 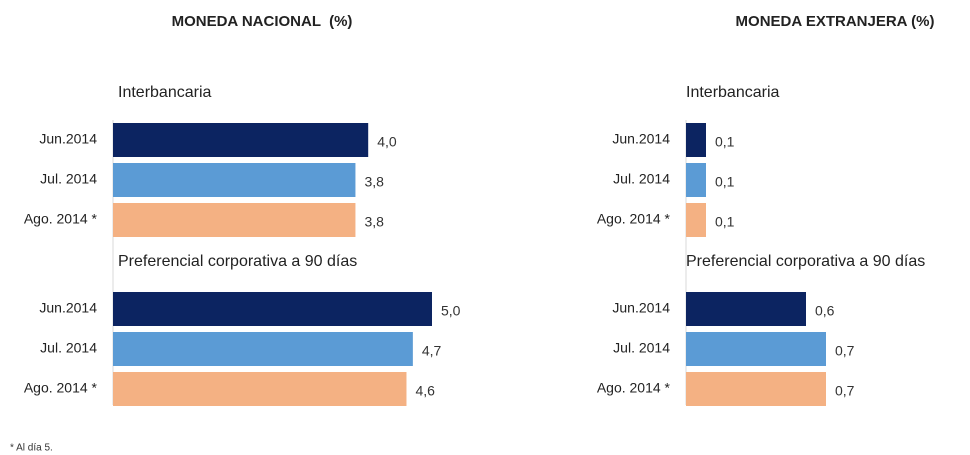 What do you see at coordinates (262, 21) in the screenshot?
I see `chart-title: MONEDA NACIONAL (%)` at bounding box center [262, 21].